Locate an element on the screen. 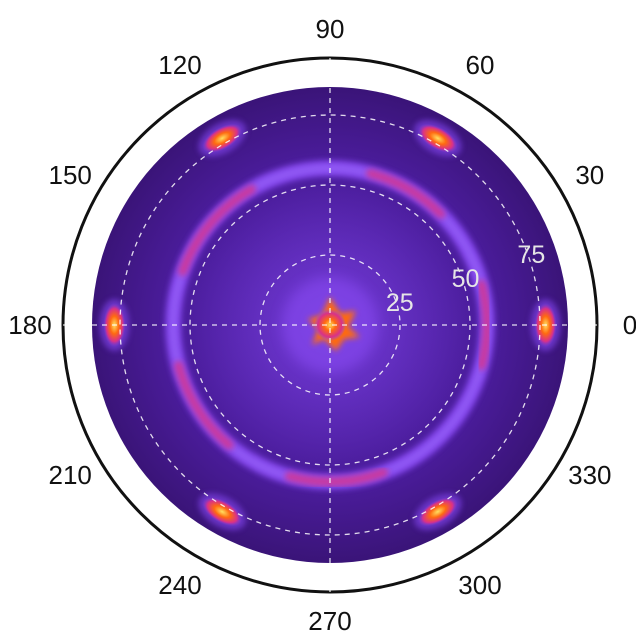  radial-tick-75: 75 is located at coordinates (531, 255).